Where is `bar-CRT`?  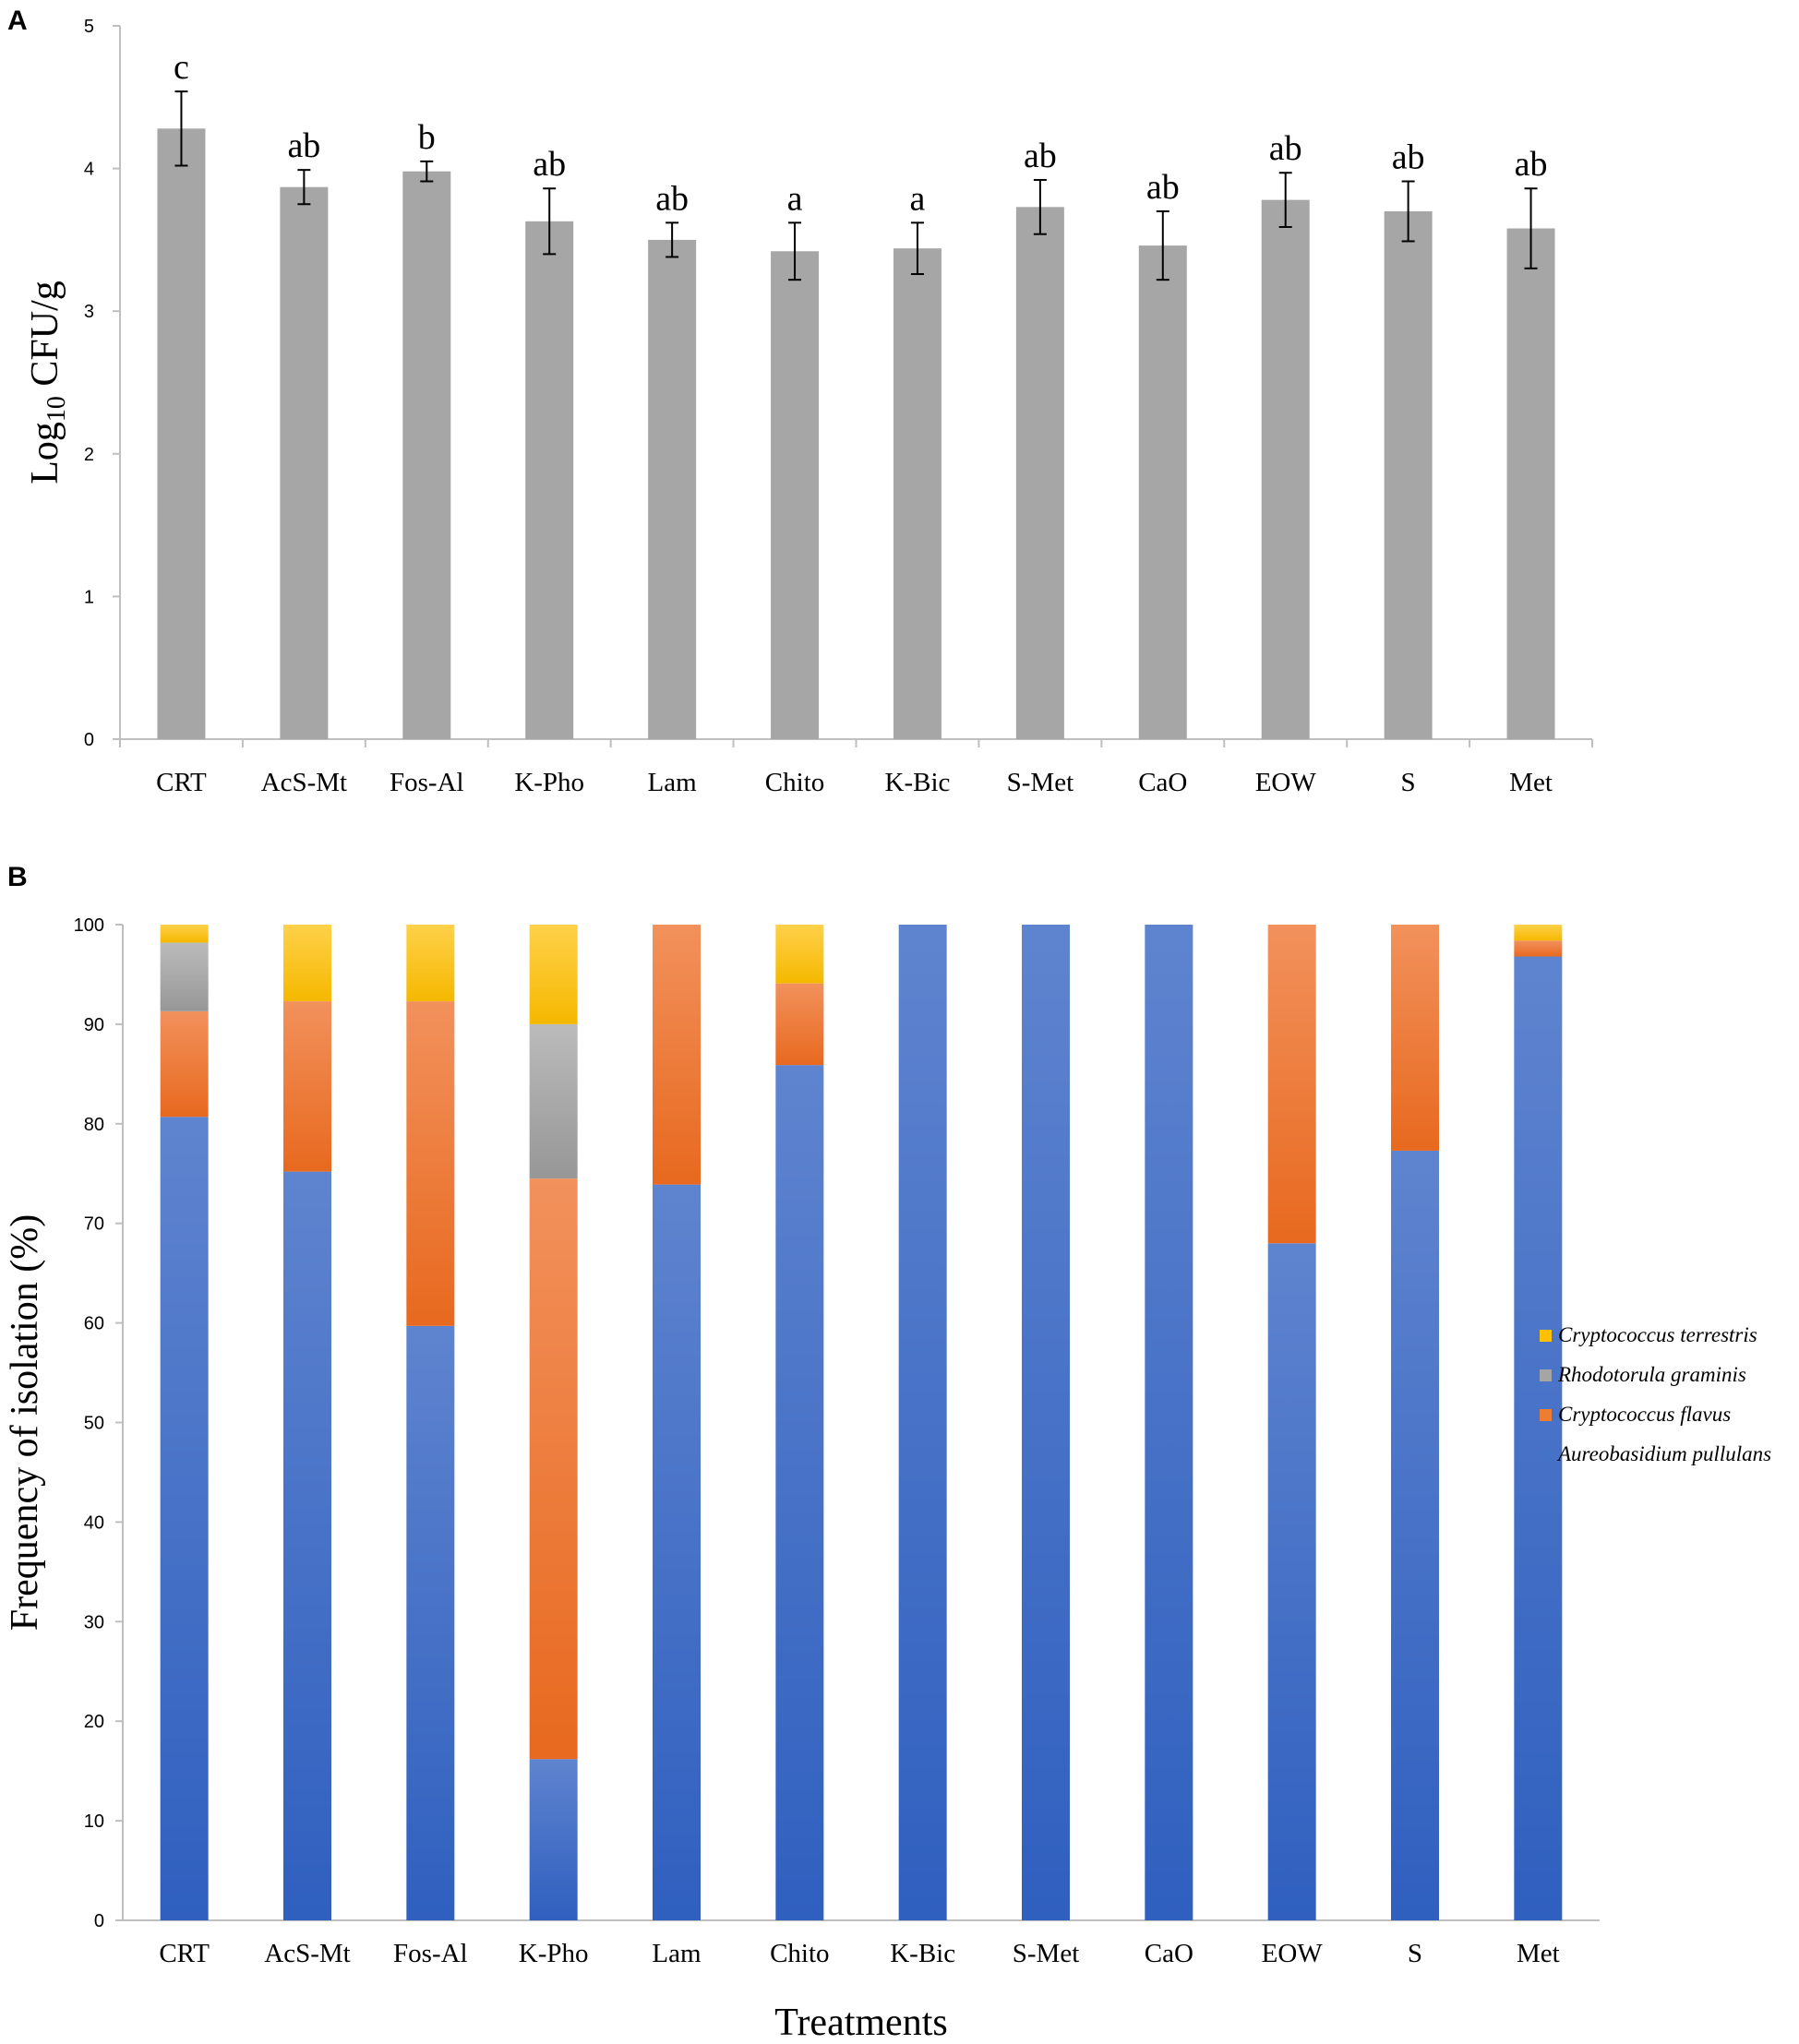 bar-CRT is located at coordinates (181, 433).